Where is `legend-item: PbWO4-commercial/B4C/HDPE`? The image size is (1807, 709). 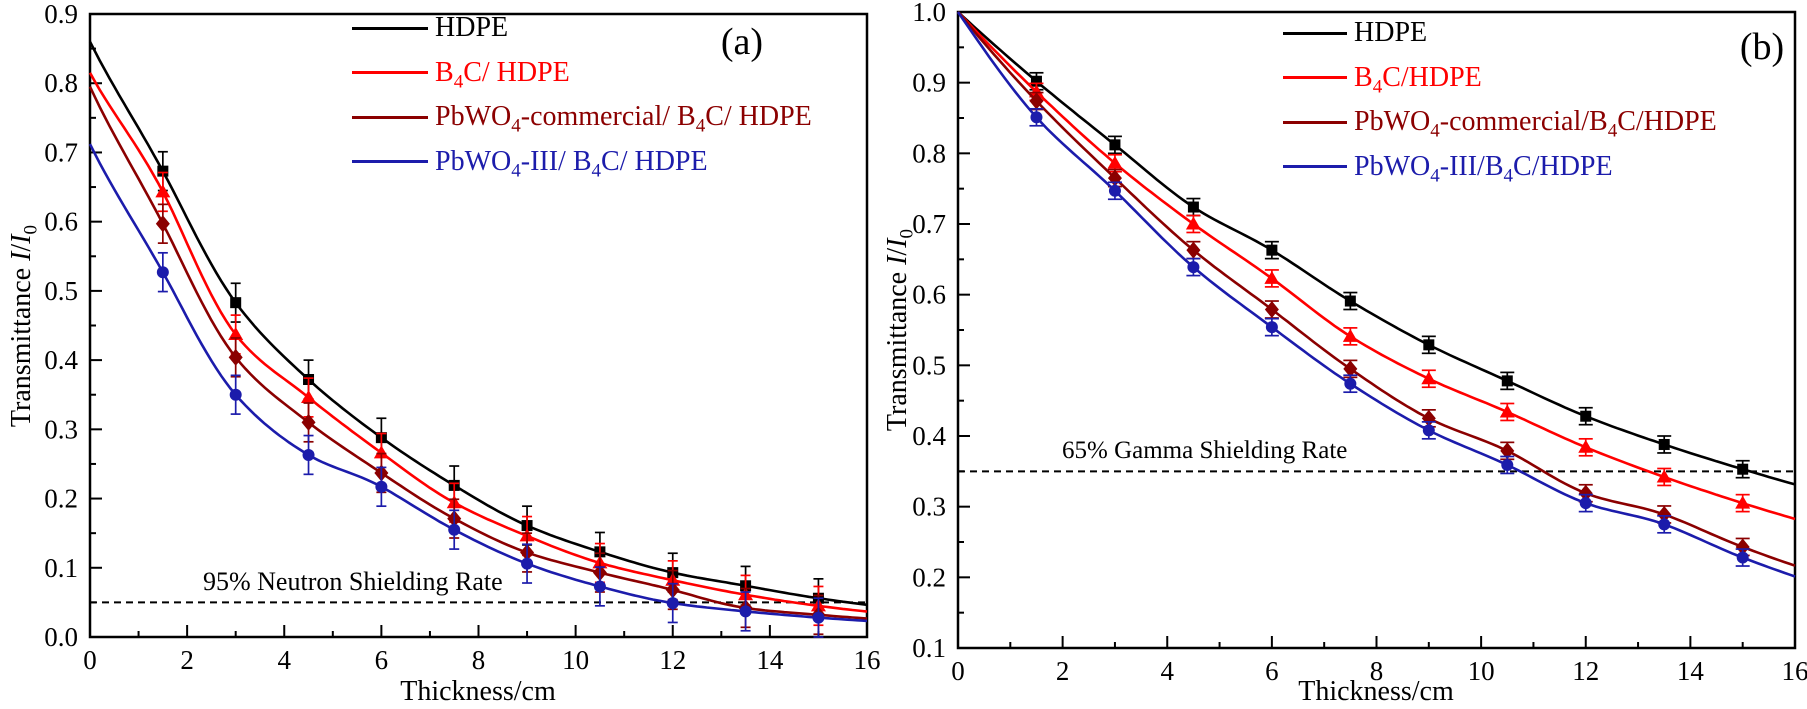
legend-item: PbWO4-commercial/B4C/HDPE is located at coordinates (1500, 122).